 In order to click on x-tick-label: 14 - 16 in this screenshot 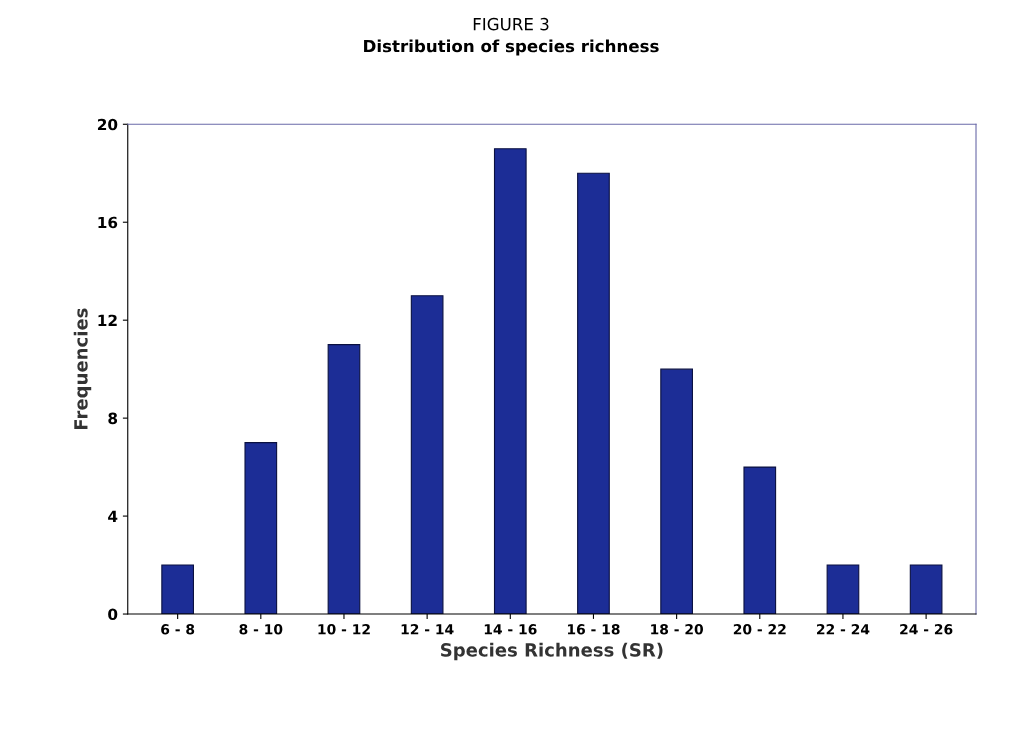, I will do `click(510, 629)`.